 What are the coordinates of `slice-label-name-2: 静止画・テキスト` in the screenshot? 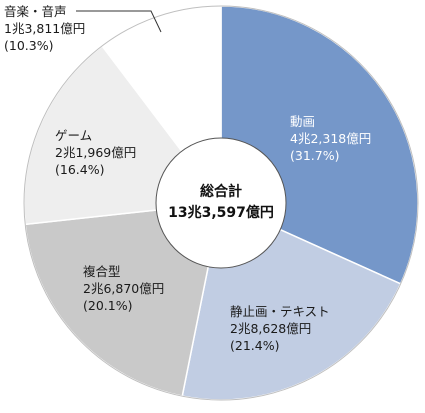 It's located at (280, 311).